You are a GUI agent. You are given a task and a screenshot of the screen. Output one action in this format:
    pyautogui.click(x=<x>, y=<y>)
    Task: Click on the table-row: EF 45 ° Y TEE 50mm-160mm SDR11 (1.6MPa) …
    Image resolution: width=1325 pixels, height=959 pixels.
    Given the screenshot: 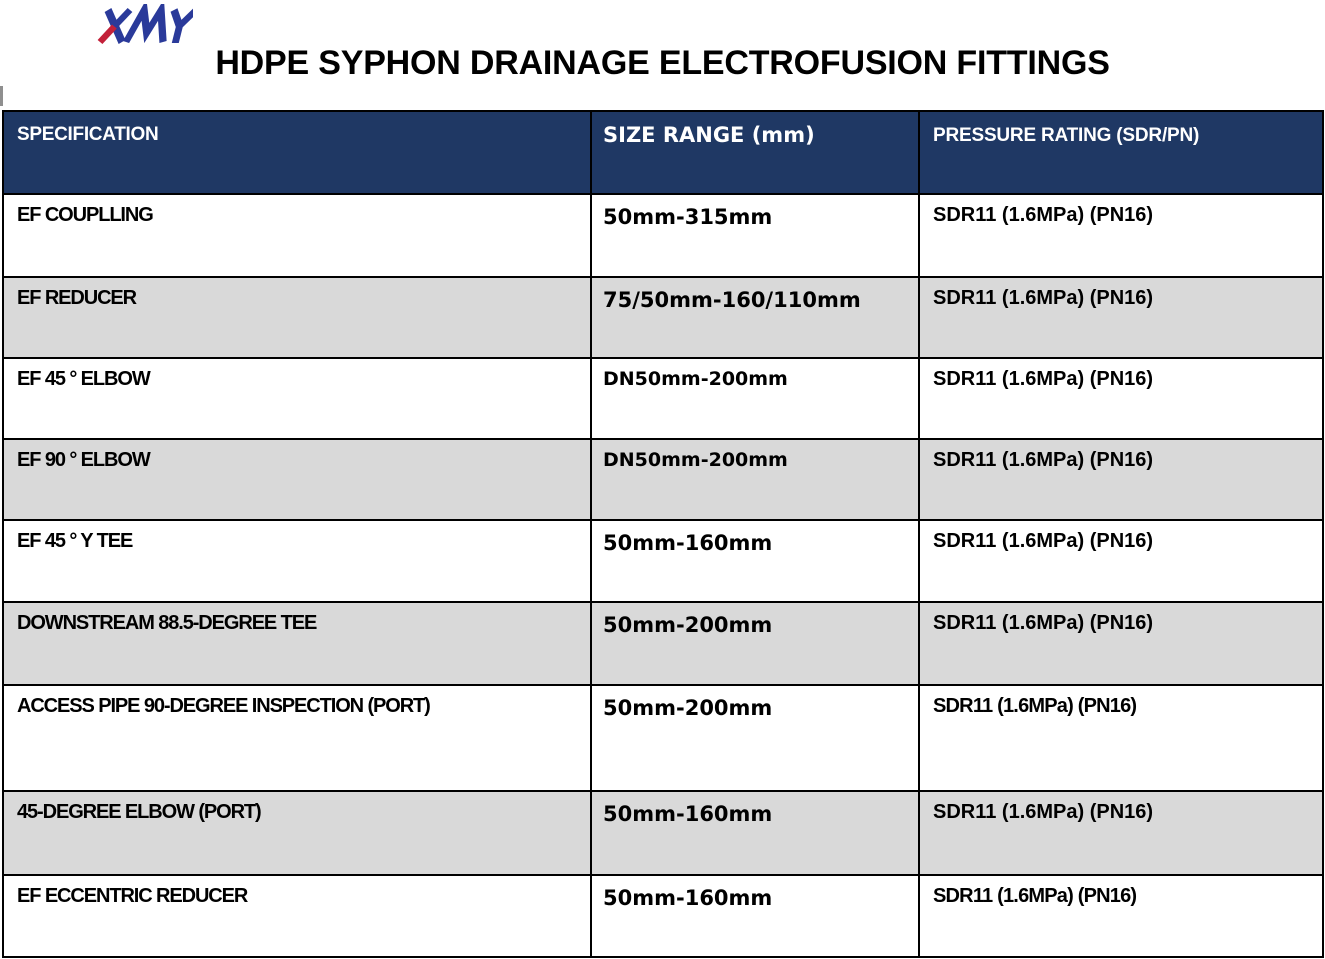 What is the action you would take?
    pyautogui.click(x=663, y=561)
    